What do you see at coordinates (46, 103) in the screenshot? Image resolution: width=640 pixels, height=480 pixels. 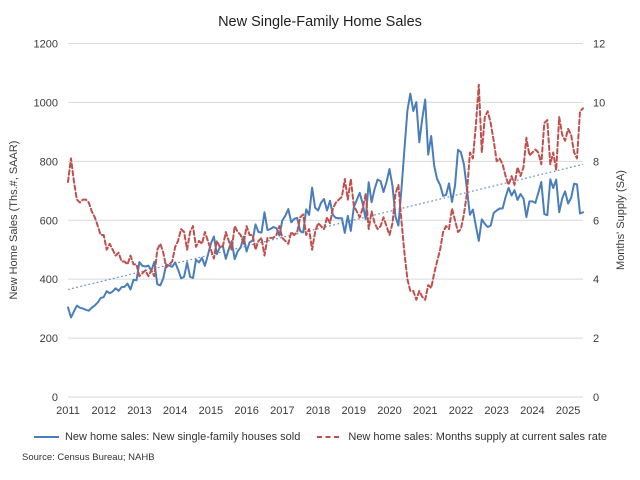 I see `y-axis-left-tick-label: 1000` at bounding box center [46, 103].